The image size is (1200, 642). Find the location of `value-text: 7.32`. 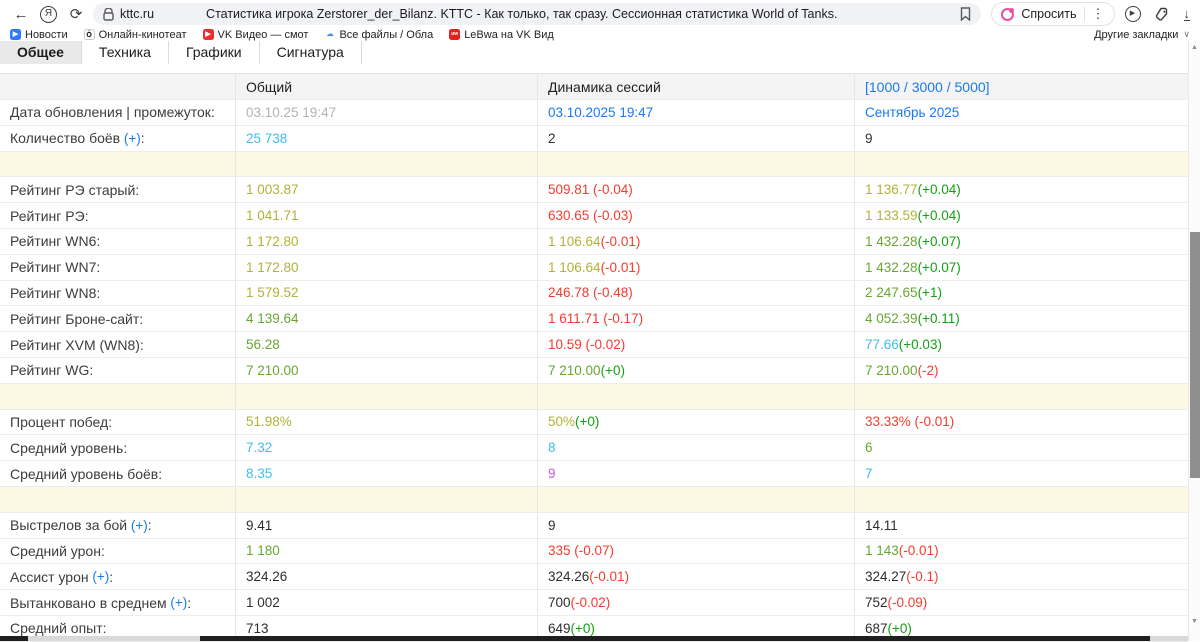

value-text: 7.32 is located at coordinates (259, 447).